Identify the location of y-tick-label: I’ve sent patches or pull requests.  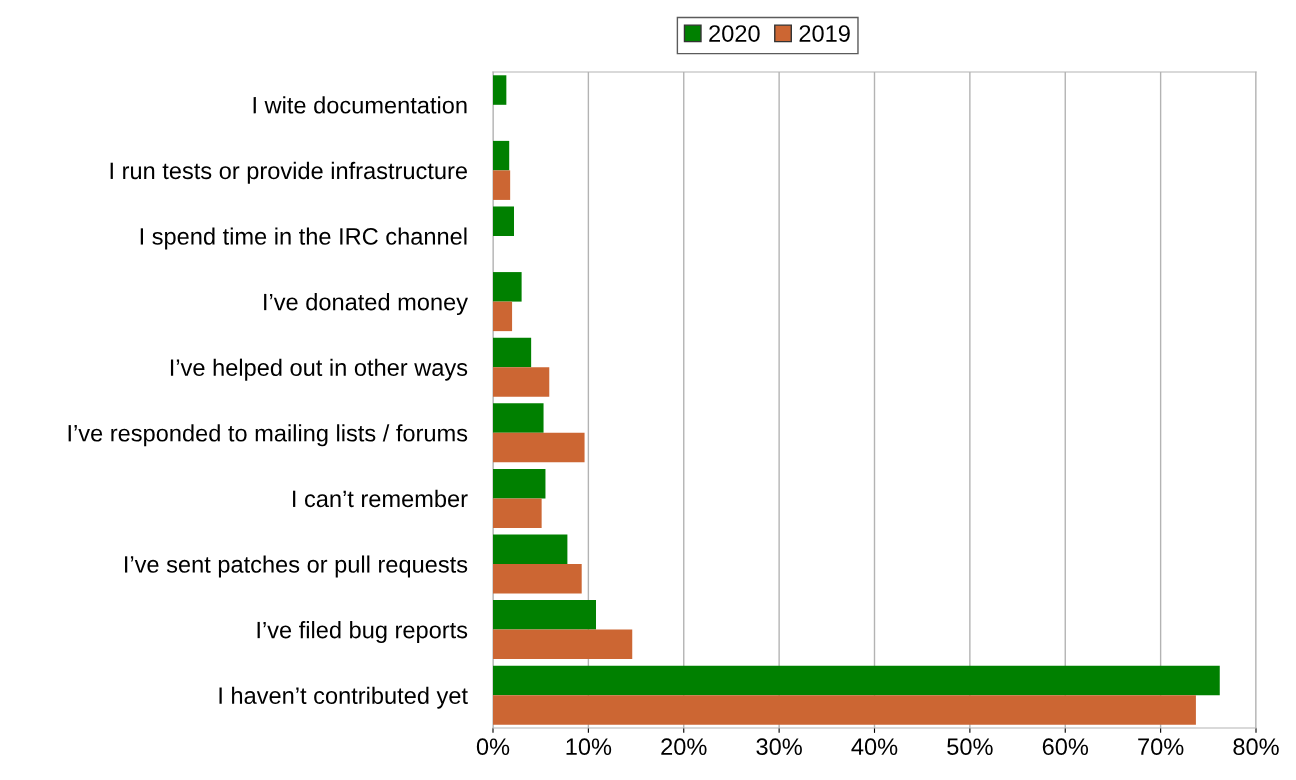
(296, 566).